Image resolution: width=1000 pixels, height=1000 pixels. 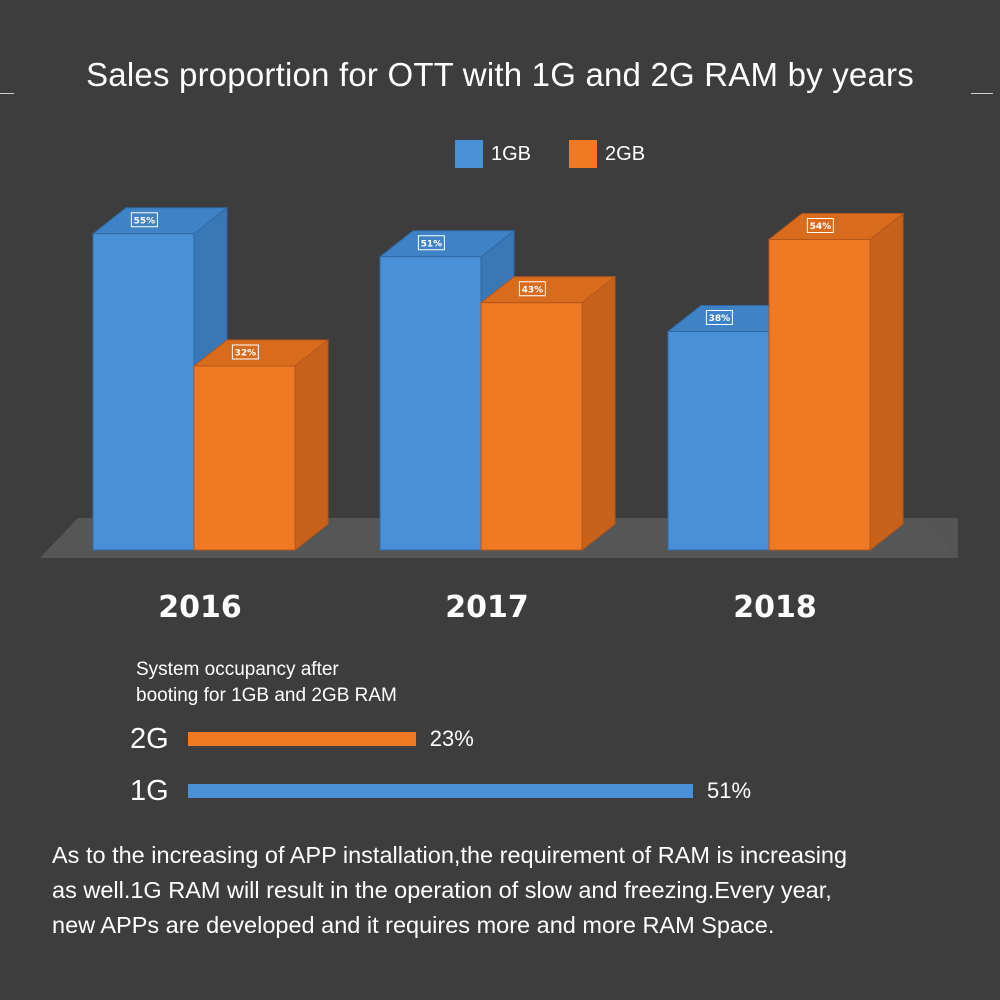 I want to click on bar-label-2018-2gb: 54%, so click(x=821, y=227).